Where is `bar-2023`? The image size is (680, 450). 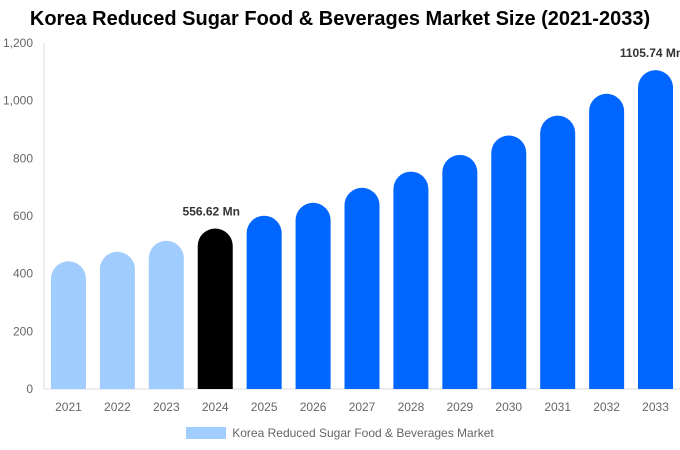
bar-2023 is located at coordinates (166, 314).